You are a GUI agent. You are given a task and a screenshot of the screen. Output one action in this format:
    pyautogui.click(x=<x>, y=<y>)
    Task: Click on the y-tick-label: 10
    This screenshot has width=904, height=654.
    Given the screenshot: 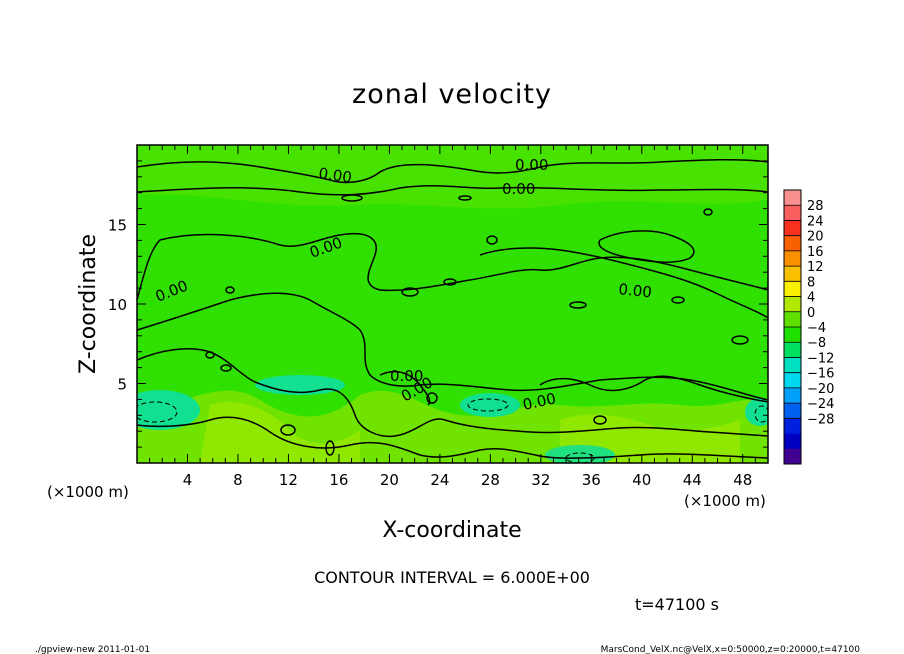 What is the action you would take?
    pyautogui.click(x=117, y=305)
    